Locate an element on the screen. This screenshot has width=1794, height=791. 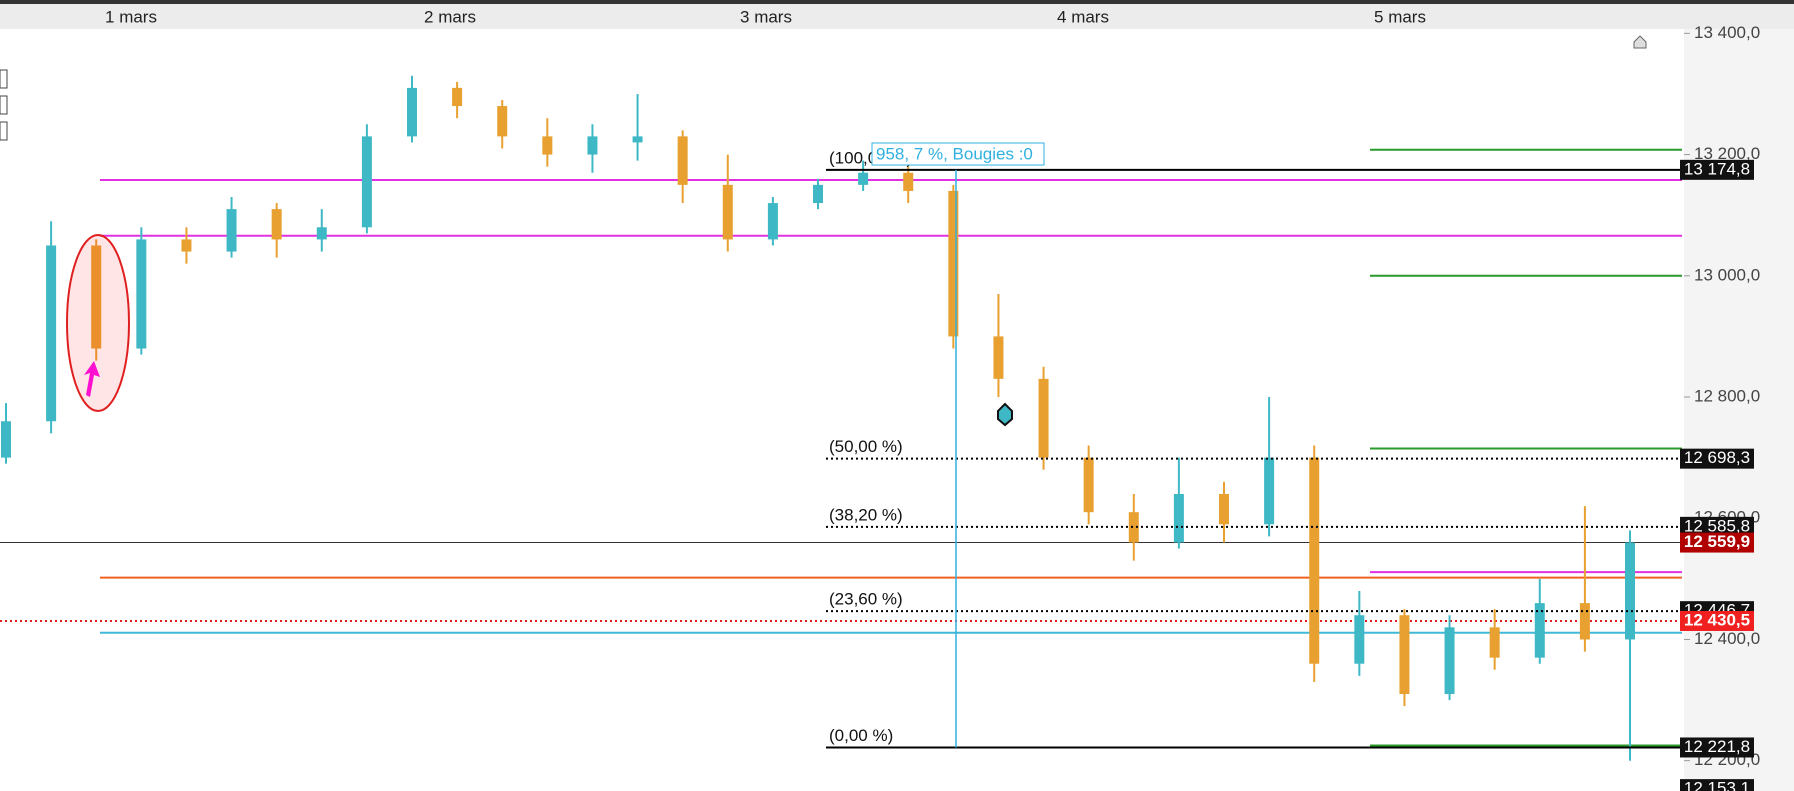
price-tag-label: 12 698,3 is located at coordinates (1717, 457).